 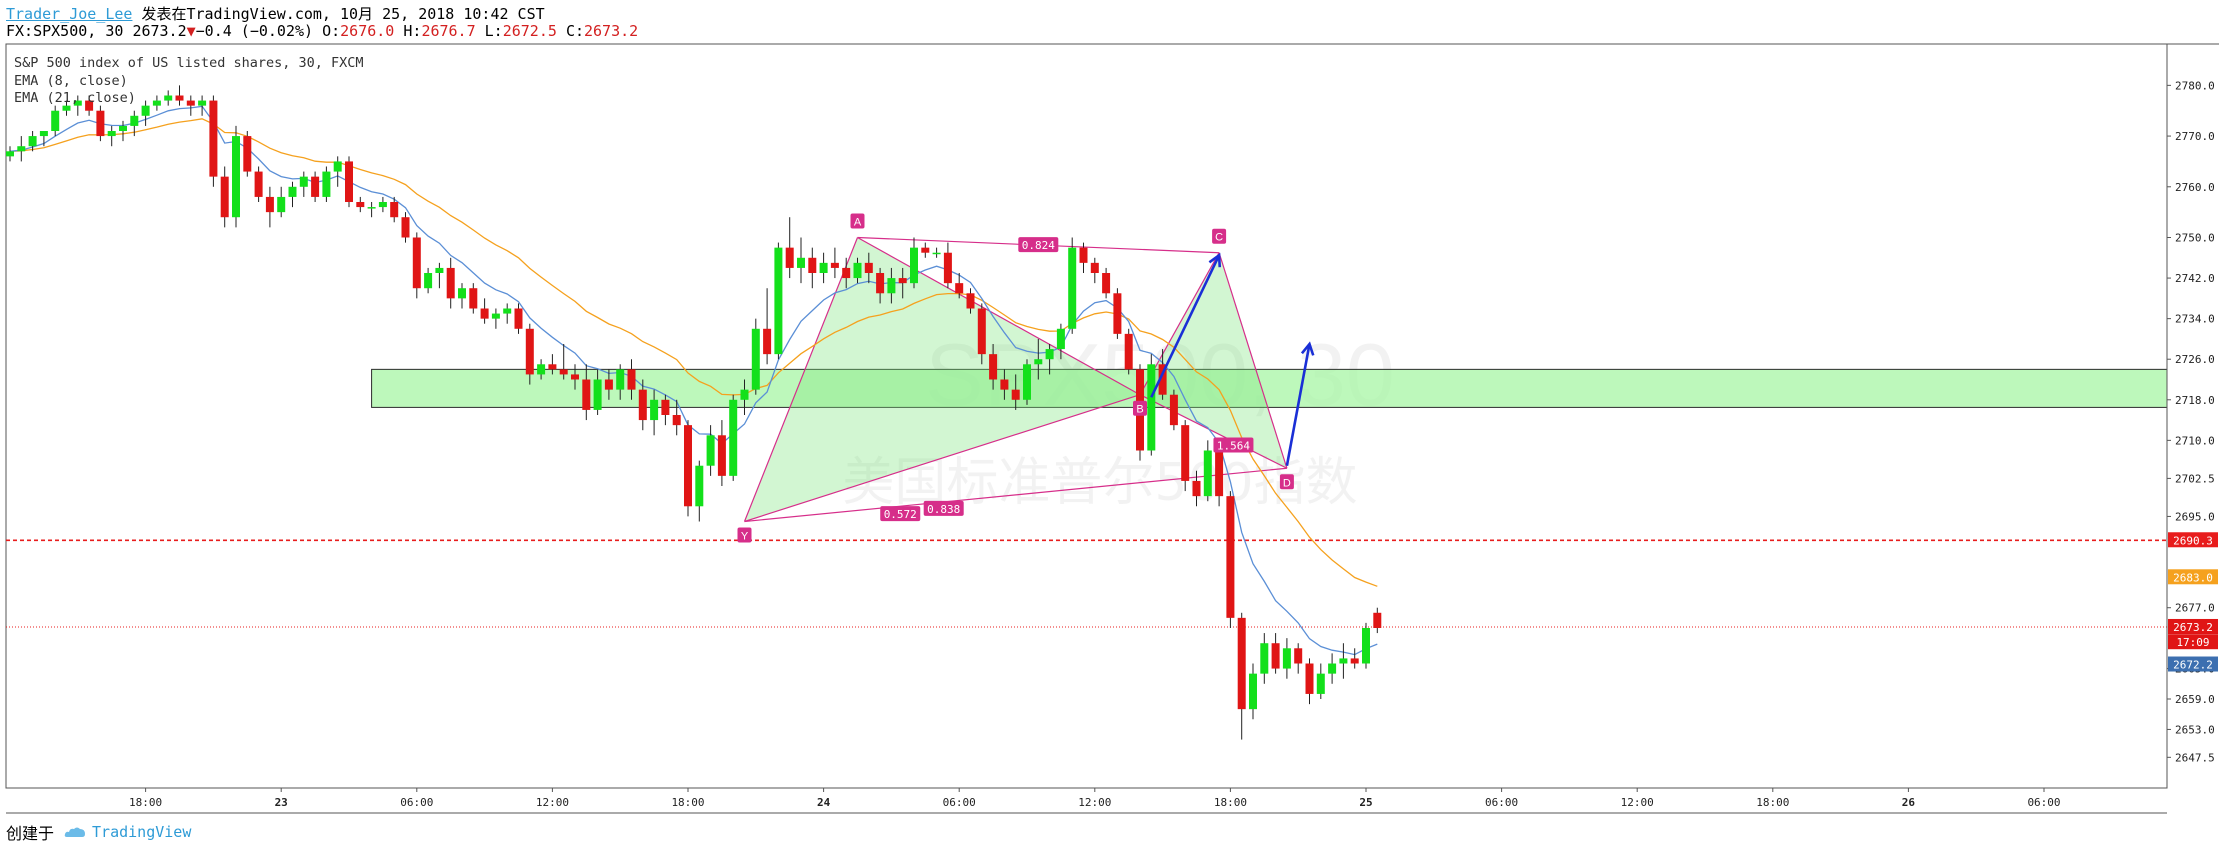 I want to click on y-tick-label: 2742.0, so click(x=2195, y=278).